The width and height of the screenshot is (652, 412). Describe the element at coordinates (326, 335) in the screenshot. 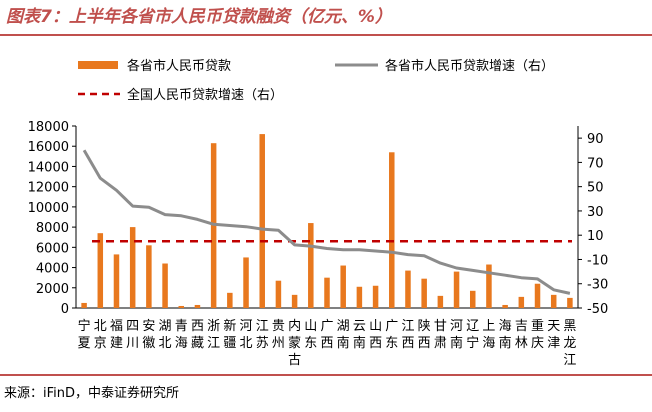

I see `x-tick-label: 广西` at that location.